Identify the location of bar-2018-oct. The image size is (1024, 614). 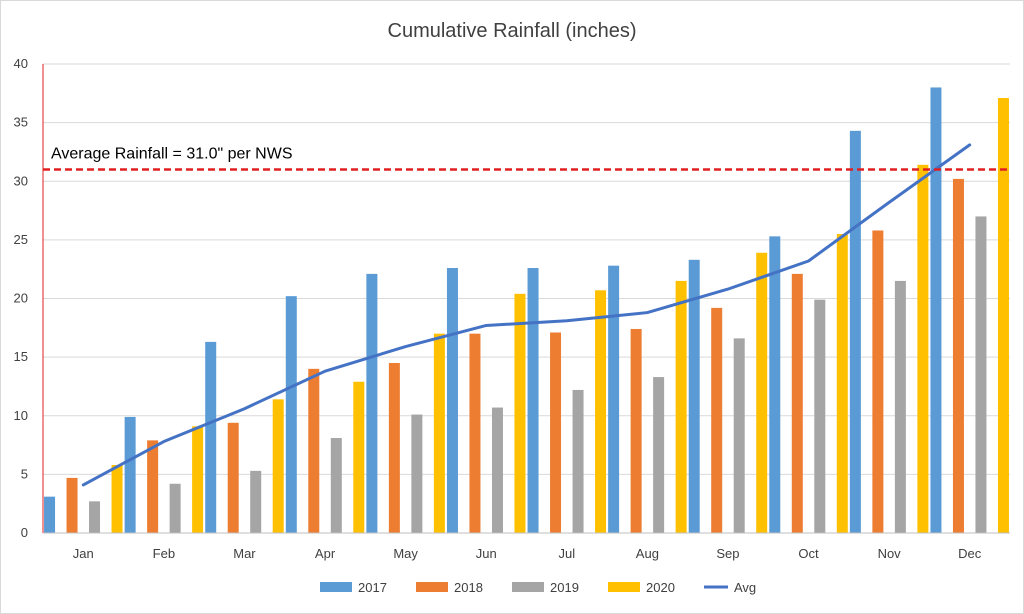
(797, 403).